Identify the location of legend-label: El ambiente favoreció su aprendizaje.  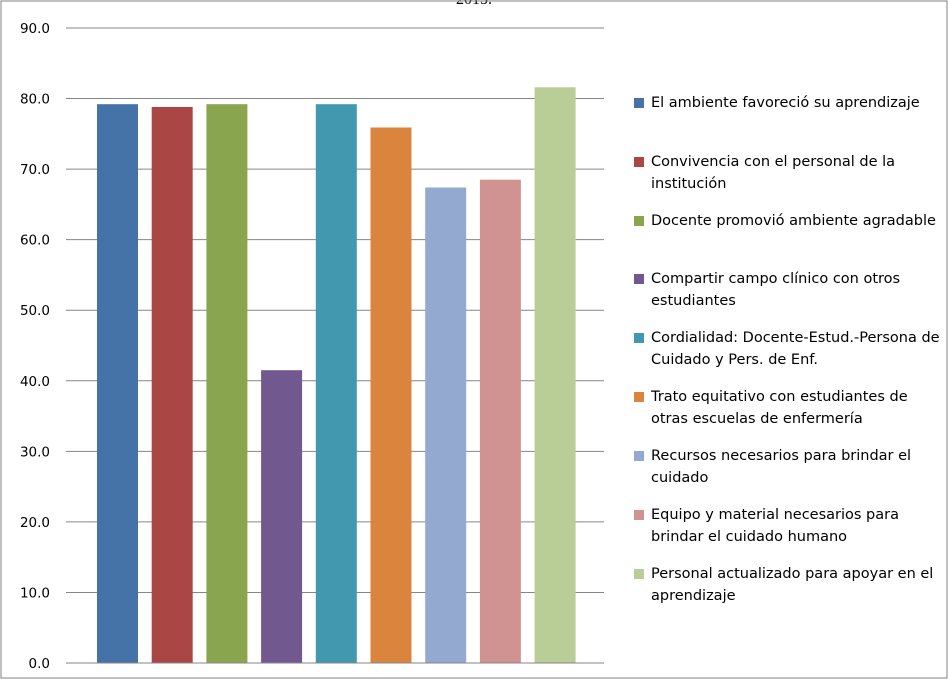
(785, 103).